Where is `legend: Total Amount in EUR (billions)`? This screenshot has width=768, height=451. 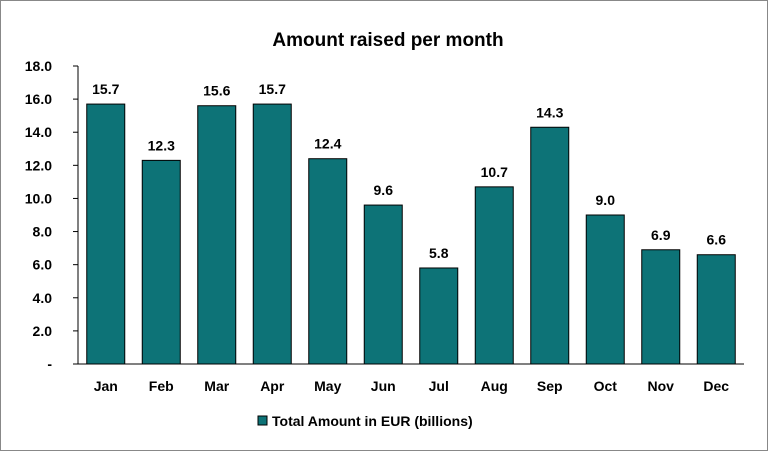 legend: Total Amount in EUR (billions) is located at coordinates (365, 421).